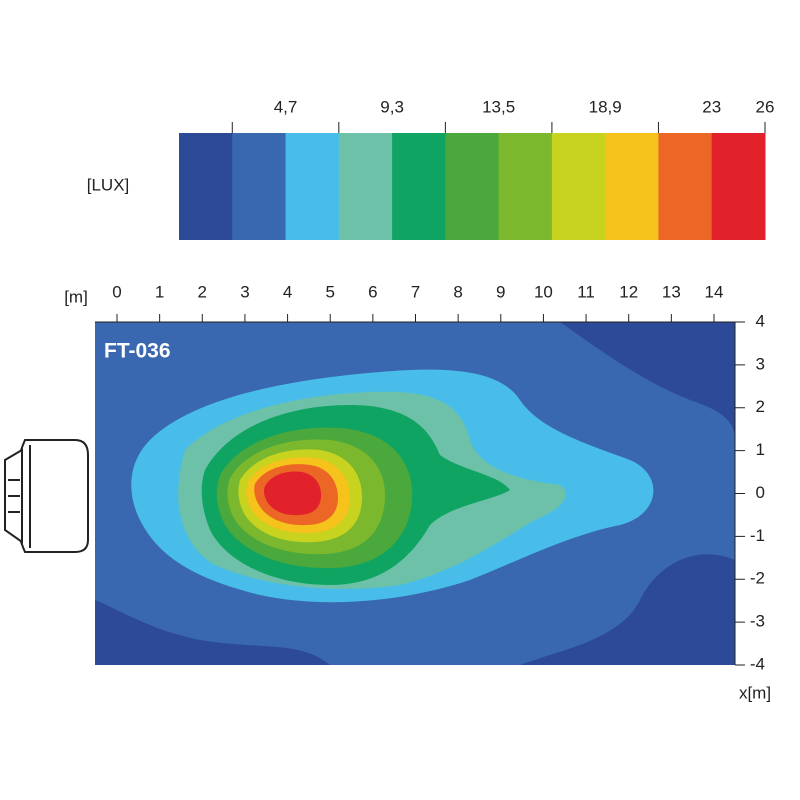 This screenshot has width=800, height=800. I want to click on x-tick-label: 5, so click(329, 291).